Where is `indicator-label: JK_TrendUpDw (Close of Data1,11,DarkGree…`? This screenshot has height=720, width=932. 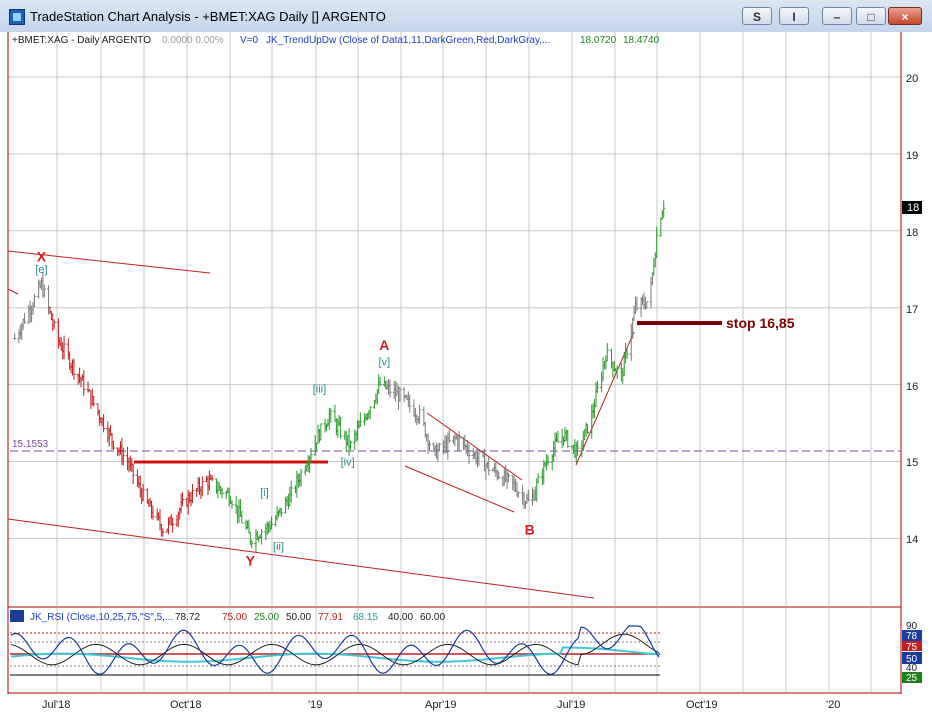 indicator-label: JK_TrendUpDw (Close of Data1,11,DarkGree… is located at coordinates (408, 40).